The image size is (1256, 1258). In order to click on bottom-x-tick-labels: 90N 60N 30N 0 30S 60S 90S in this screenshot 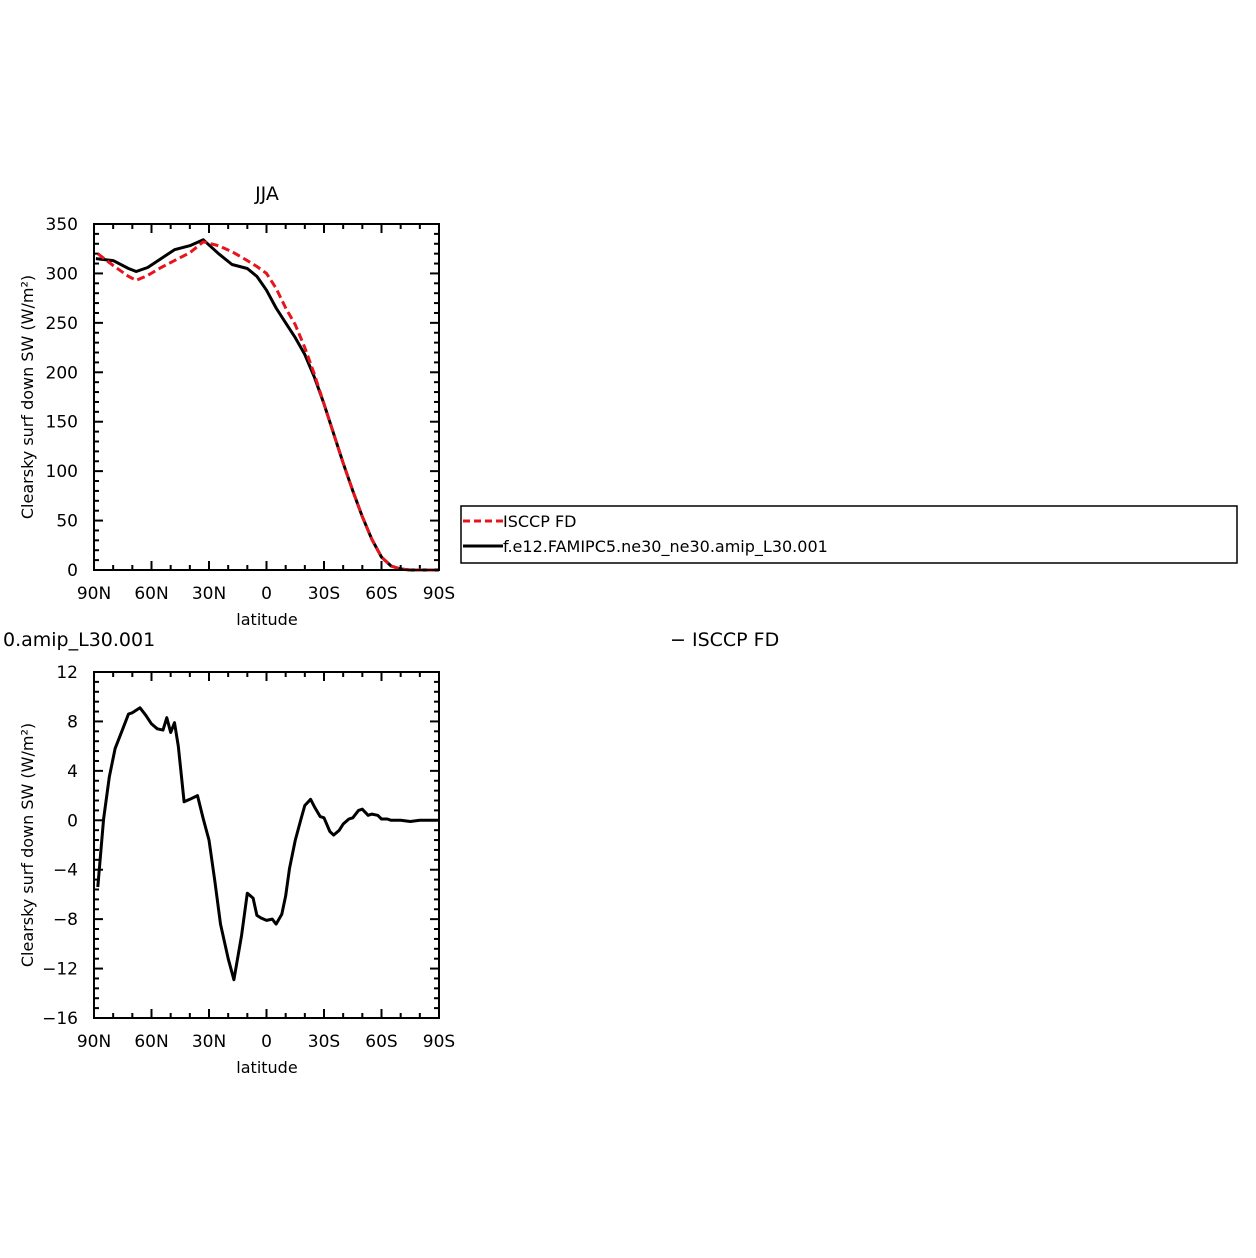, I will do `click(266, 1042)`.